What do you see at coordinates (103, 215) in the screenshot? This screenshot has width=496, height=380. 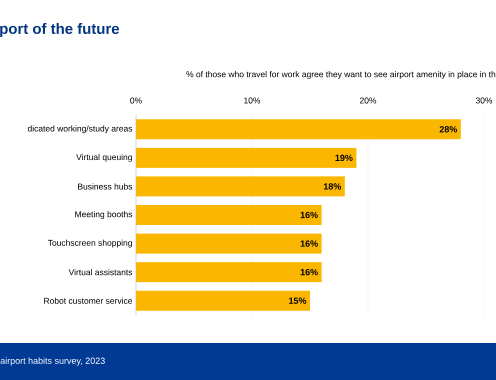 I see `y-tick-label: Meeting booths` at bounding box center [103, 215].